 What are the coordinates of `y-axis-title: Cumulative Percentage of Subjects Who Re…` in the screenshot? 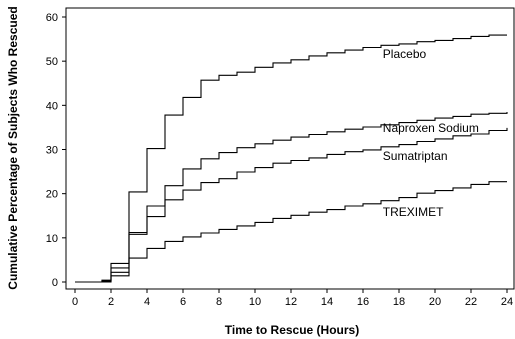 It's located at (13, 147).